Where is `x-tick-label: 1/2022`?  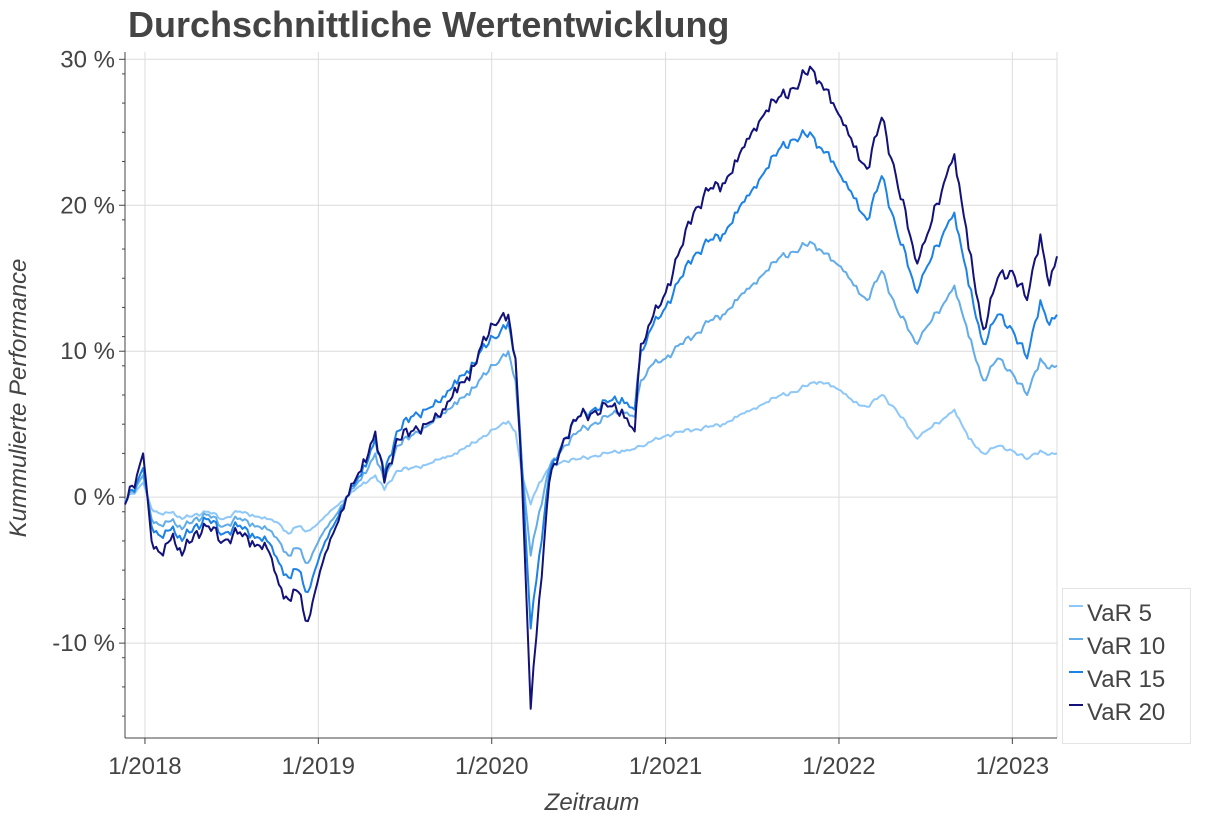 x-tick-label: 1/2022 is located at coordinates (838, 766).